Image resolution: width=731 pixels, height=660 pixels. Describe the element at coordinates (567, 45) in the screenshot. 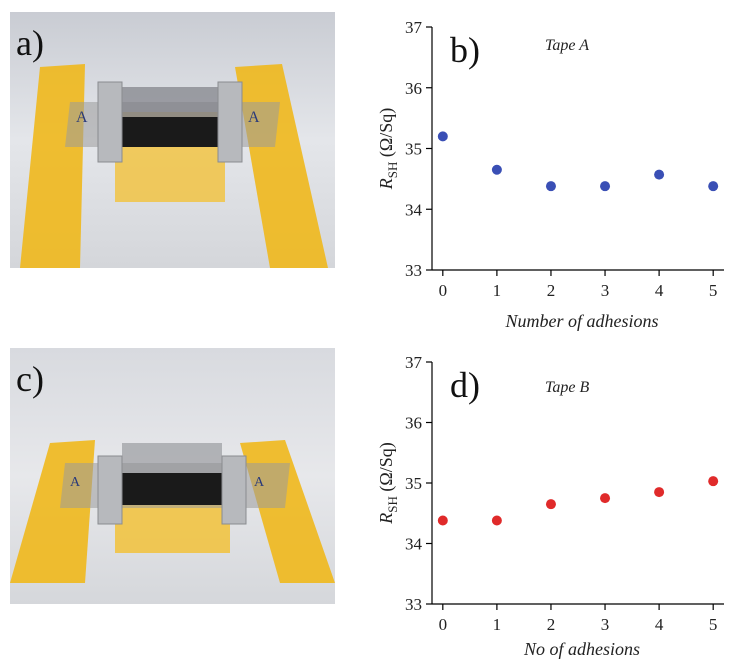

I see `chart-title: Tape A` at that location.